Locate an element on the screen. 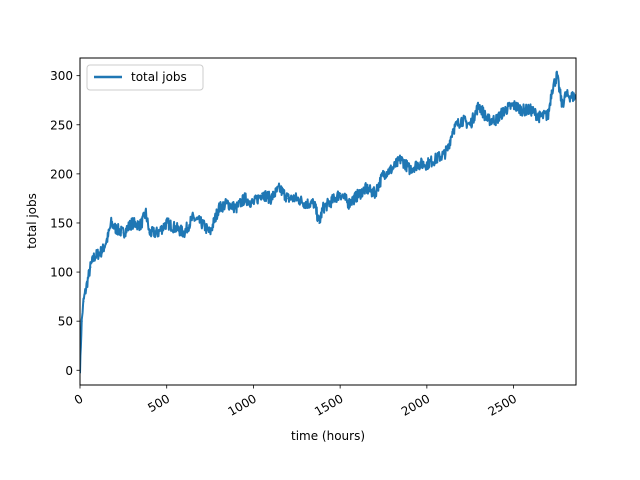 The height and width of the screenshot is (480, 640). legend-box is located at coordinates (145, 77).